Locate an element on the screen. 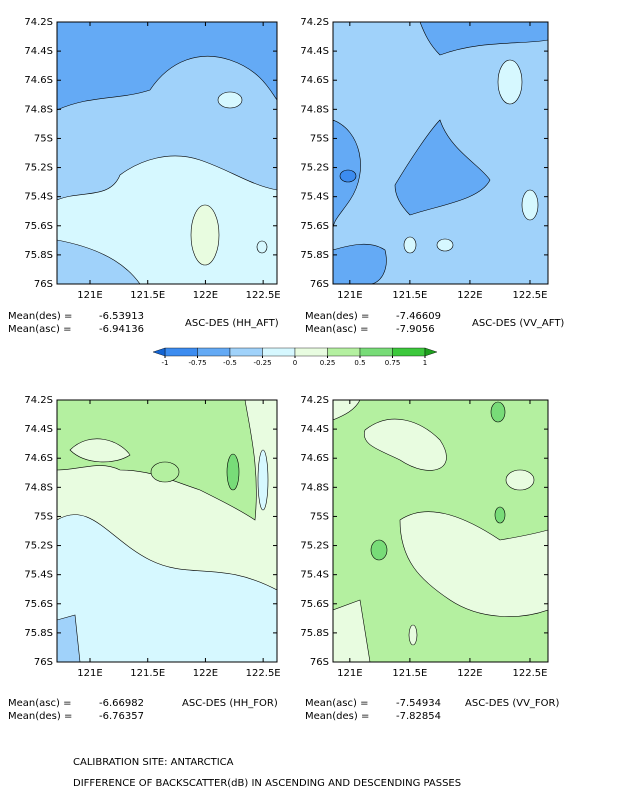  colorbar-label: -0.75 is located at coordinates (197, 363).